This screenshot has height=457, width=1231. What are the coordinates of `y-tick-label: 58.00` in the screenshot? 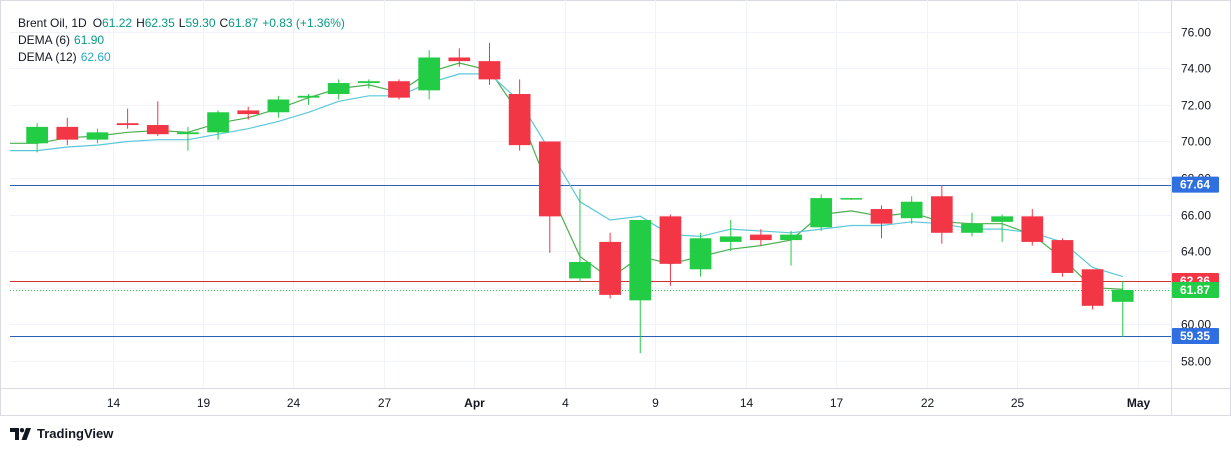 It's located at (1196, 362).